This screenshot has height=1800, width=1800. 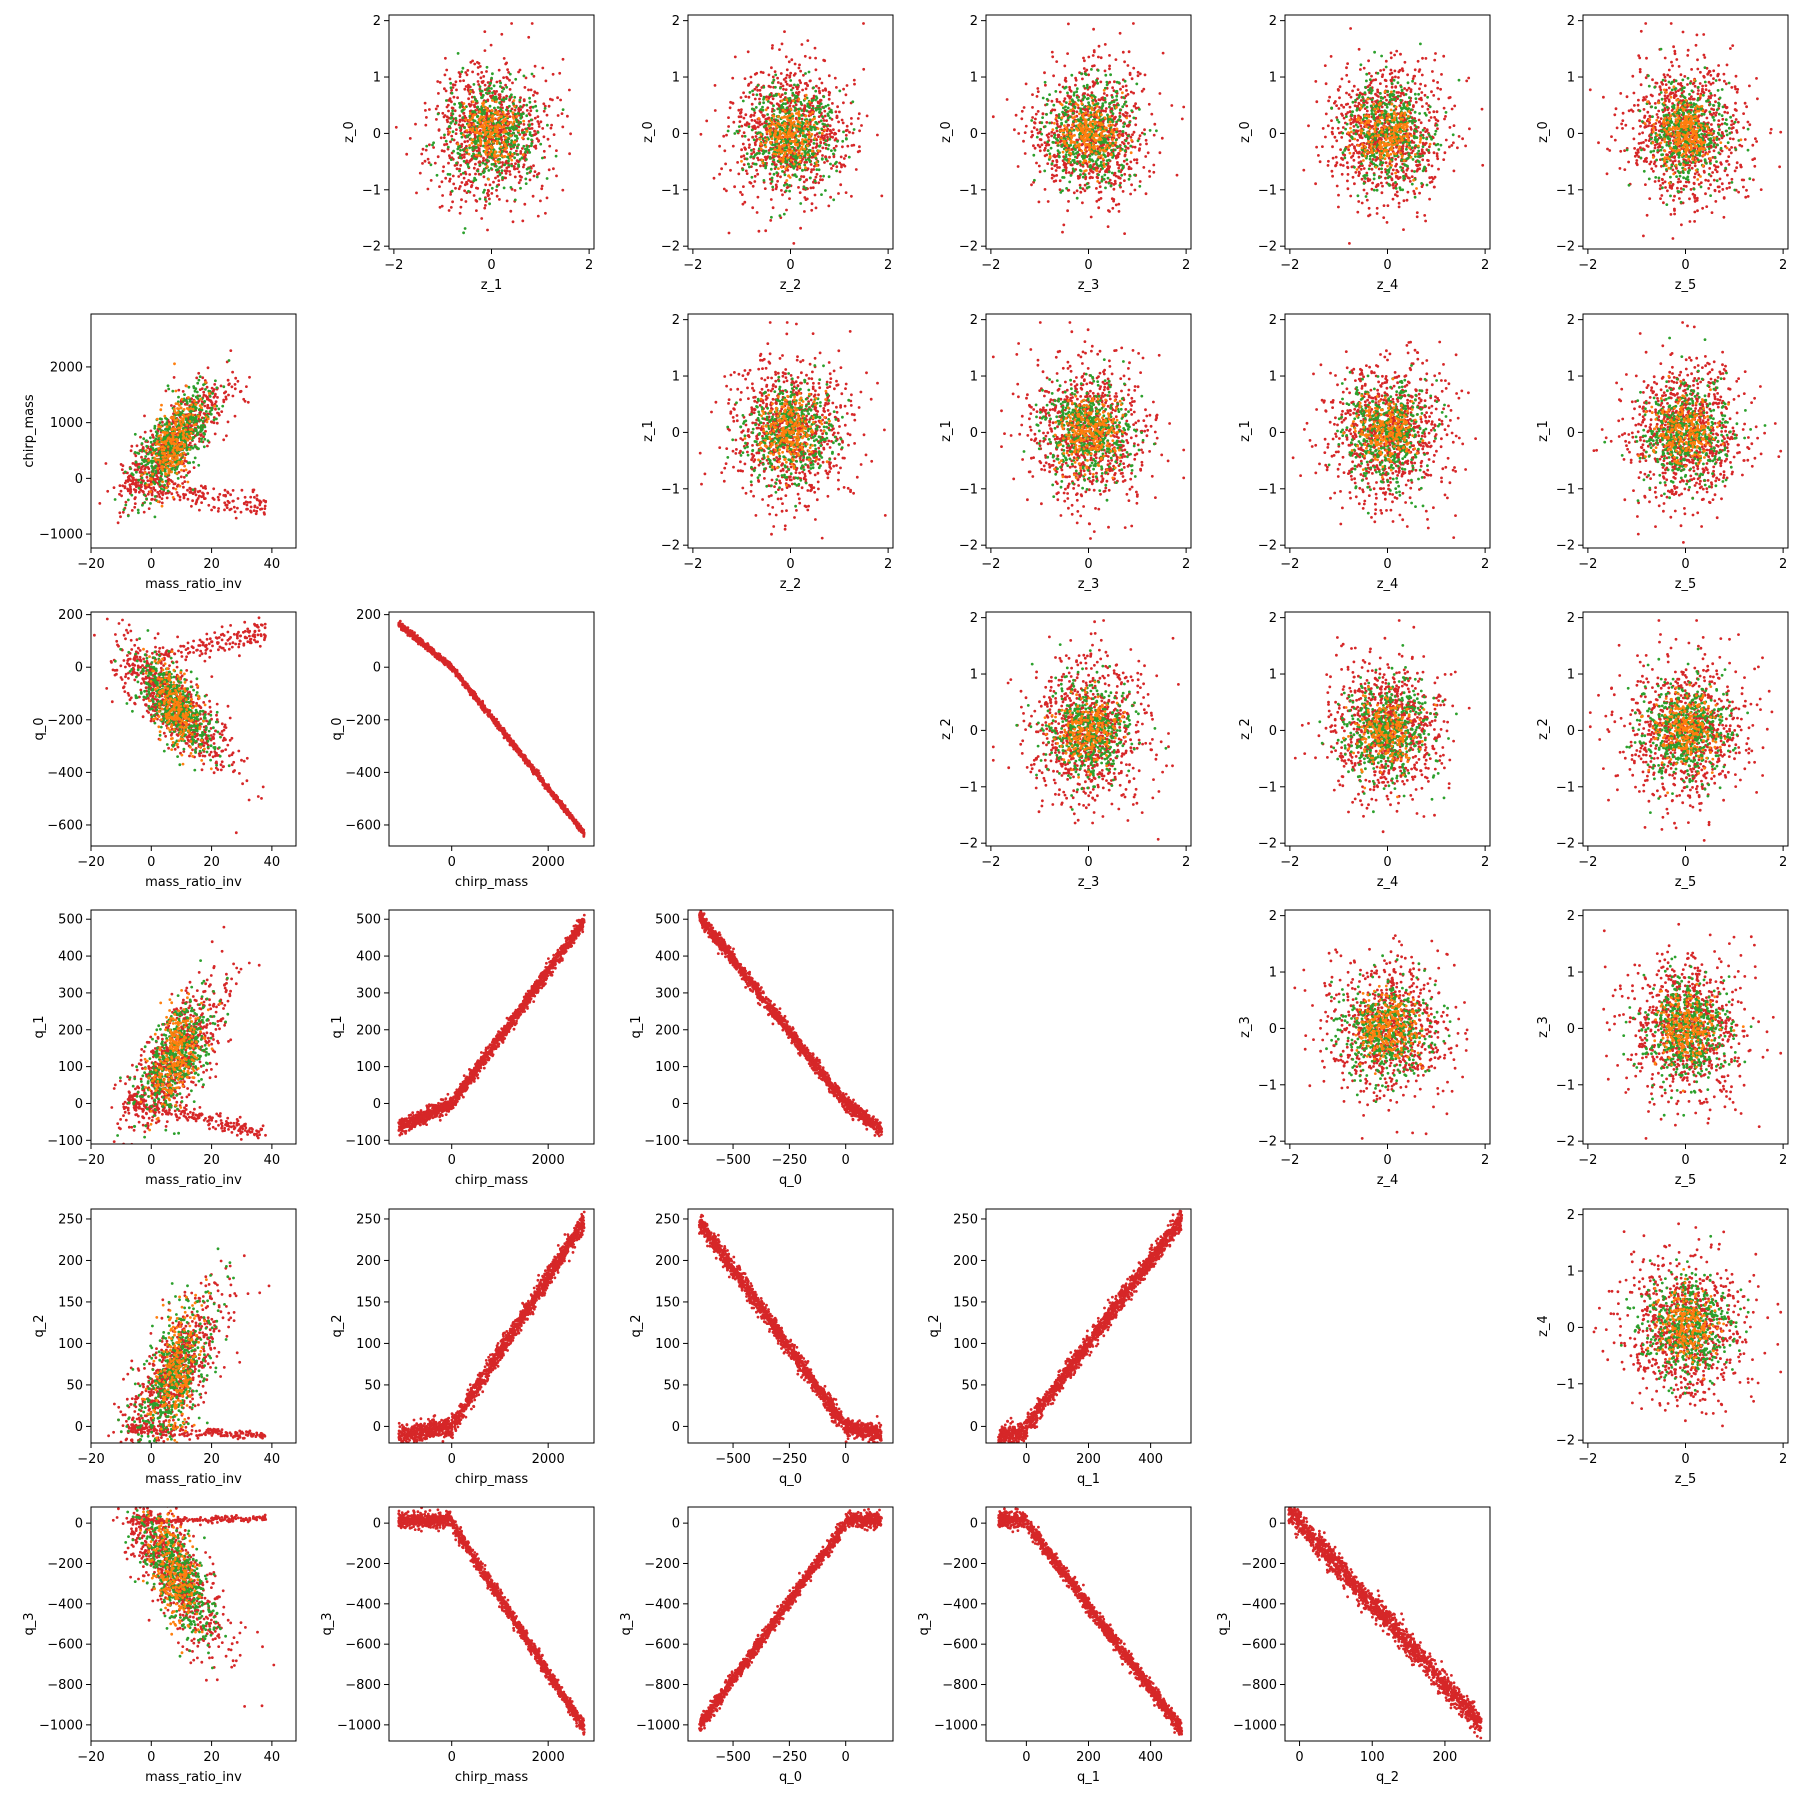 I want to click on x-tick-label: 2, so click(x=1186, y=265).